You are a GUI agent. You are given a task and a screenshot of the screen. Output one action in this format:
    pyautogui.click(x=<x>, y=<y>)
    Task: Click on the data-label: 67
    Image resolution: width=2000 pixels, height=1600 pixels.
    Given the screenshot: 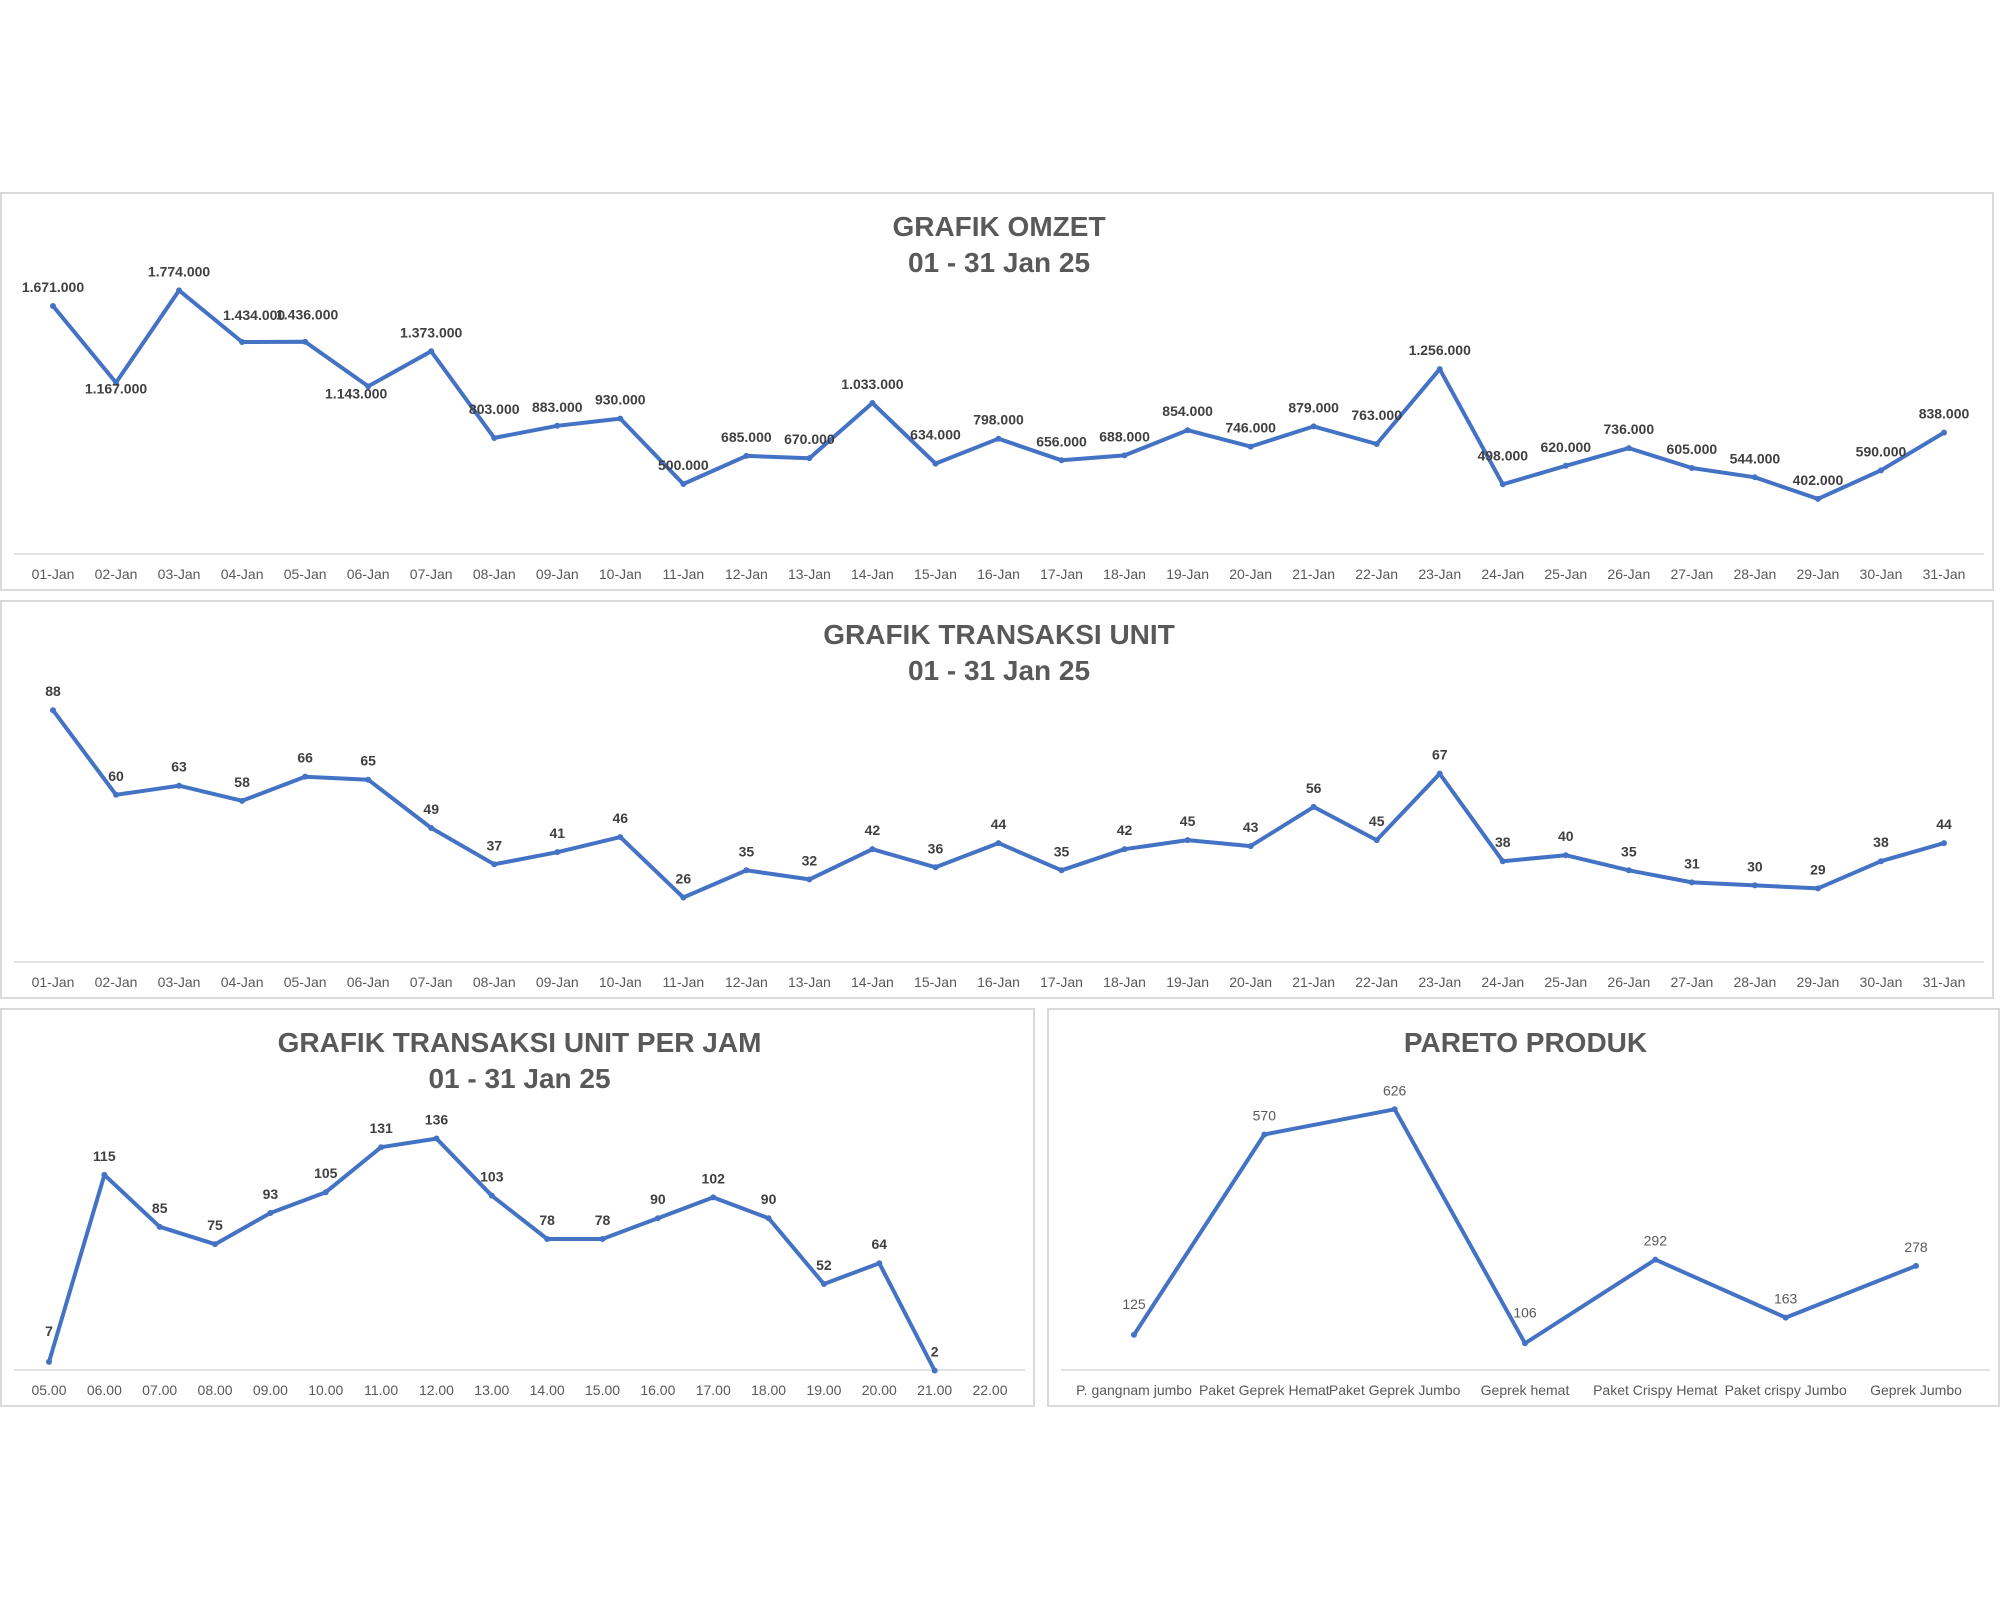 What is the action you would take?
    pyautogui.click(x=1440, y=755)
    